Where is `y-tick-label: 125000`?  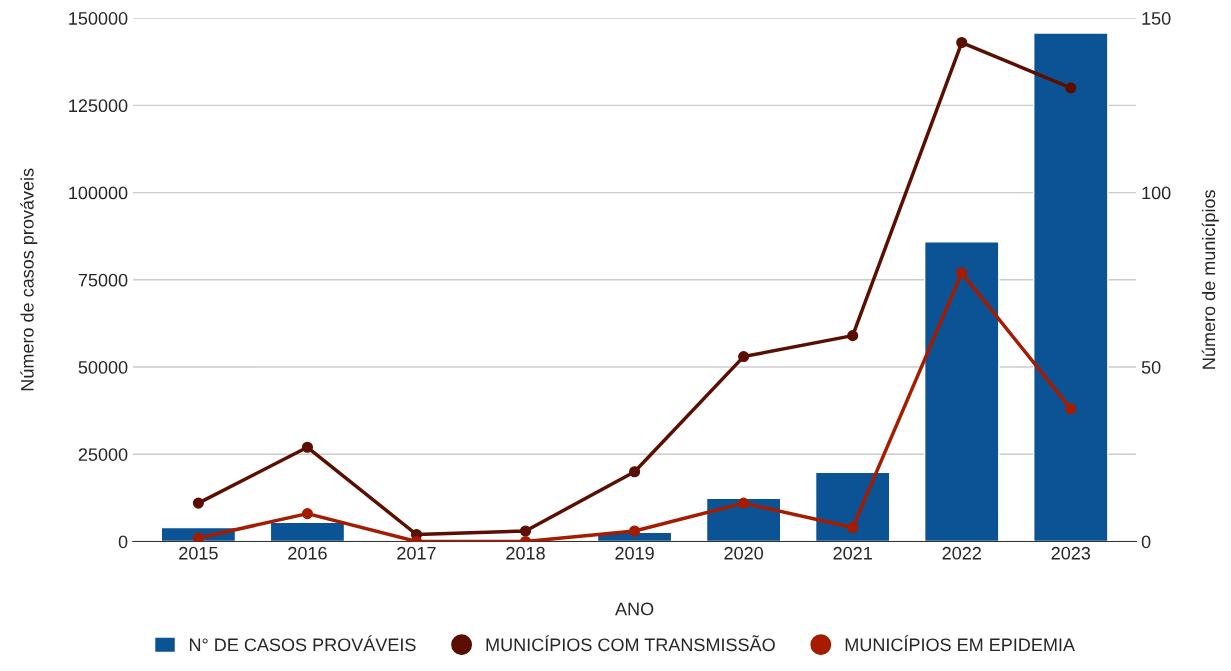 y-tick-label: 125000 is located at coordinates (98, 106).